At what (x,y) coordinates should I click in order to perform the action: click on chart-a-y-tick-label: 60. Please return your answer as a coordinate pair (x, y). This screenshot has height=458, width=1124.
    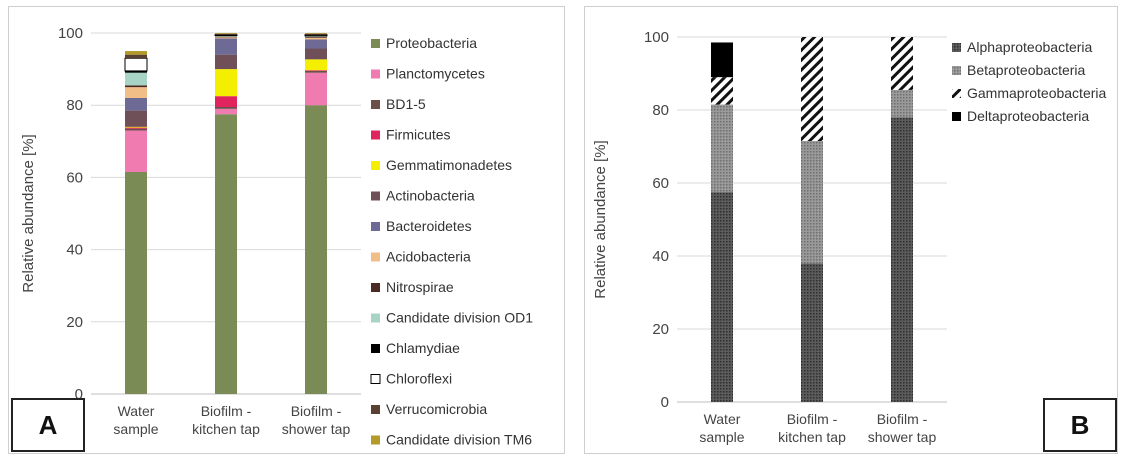
    Looking at the image, I should click on (74, 177).